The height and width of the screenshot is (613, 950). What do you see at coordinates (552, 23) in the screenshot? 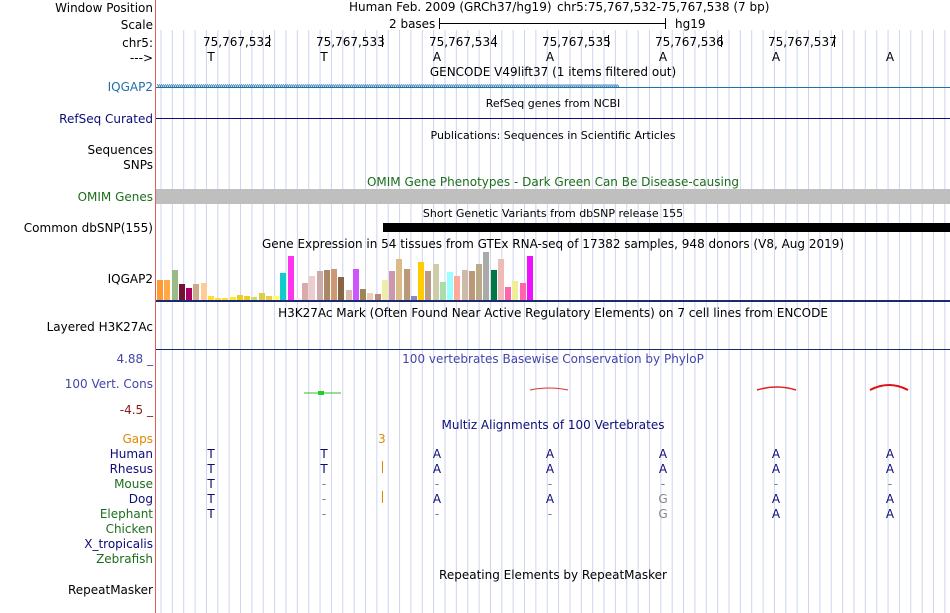
I see `scale-bar` at bounding box center [552, 23].